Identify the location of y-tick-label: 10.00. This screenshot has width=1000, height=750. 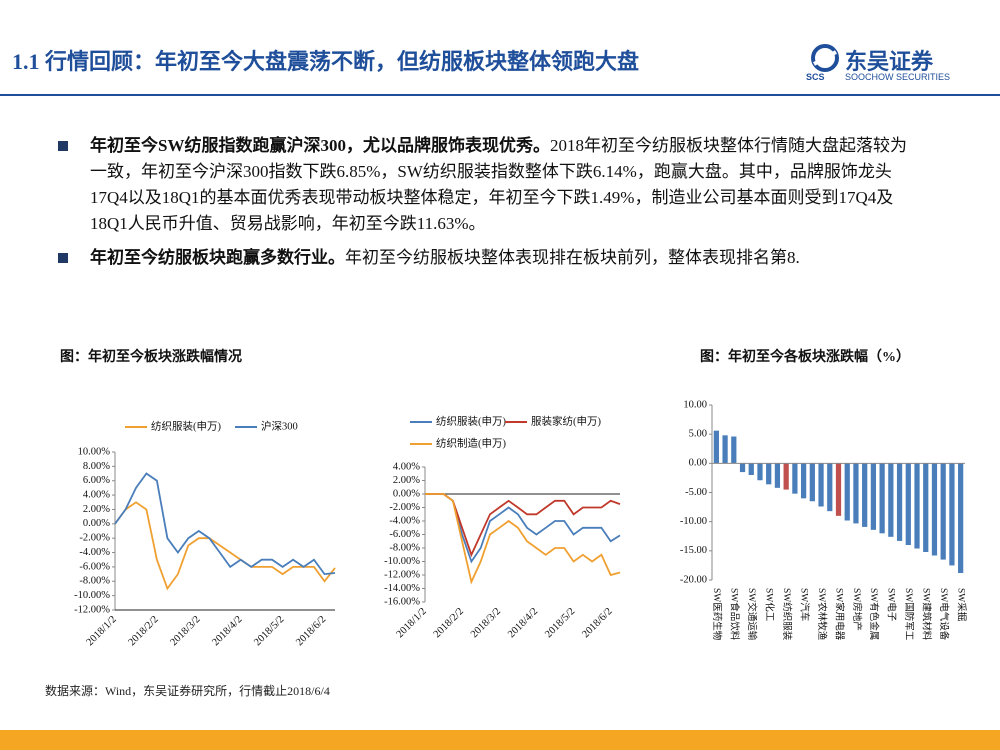
(695, 404).